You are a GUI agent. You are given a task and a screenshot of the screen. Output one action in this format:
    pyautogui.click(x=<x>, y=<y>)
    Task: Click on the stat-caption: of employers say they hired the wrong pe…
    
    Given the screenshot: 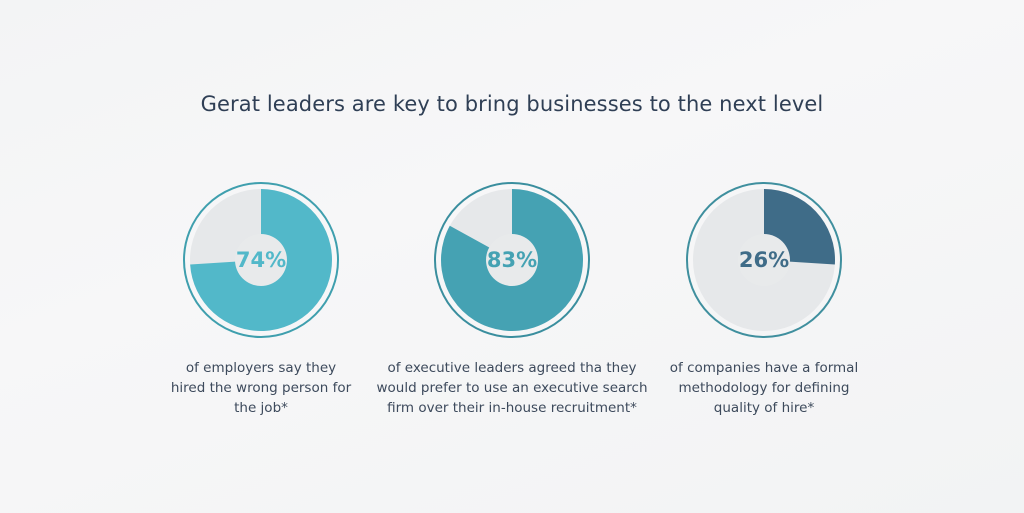 What is the action you would take?
    pyautogui.click(x=261, y=388)
    